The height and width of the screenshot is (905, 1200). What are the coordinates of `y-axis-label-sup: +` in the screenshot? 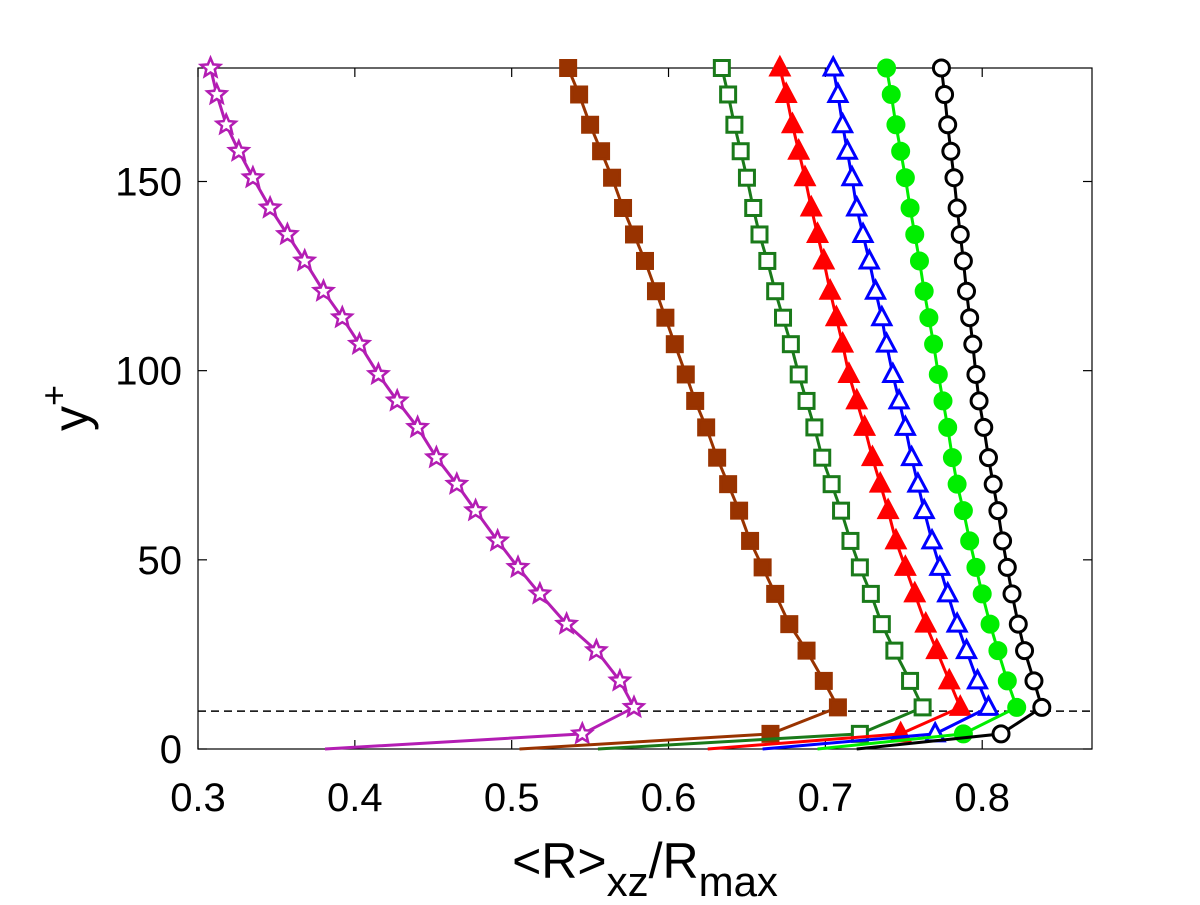 It's located at (53, 395).